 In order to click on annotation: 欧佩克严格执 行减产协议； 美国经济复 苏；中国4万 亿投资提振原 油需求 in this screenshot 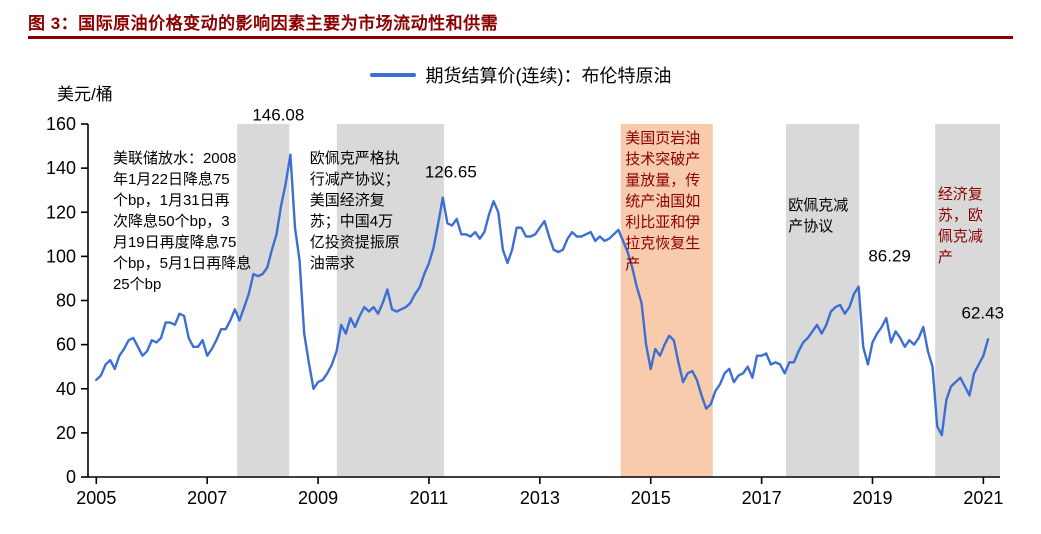, I will do `click(354, 211)`.